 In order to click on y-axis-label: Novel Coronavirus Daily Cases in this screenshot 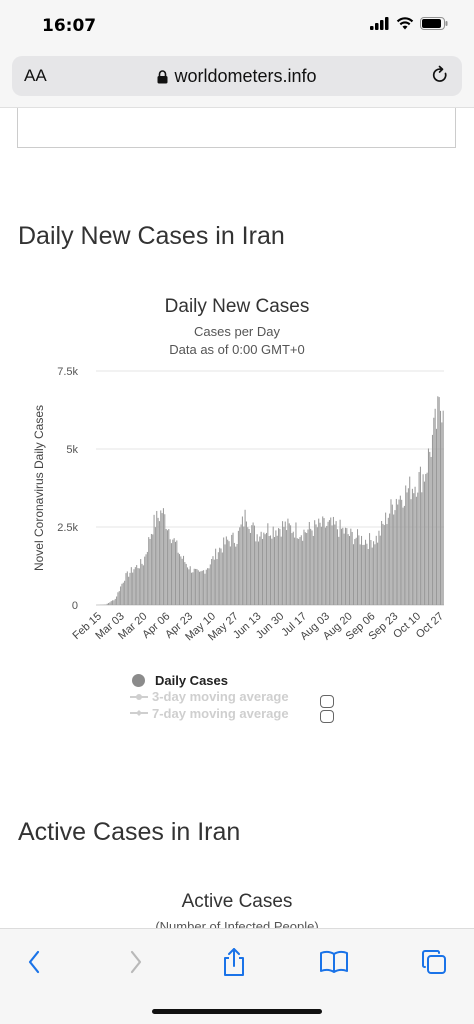, I will do `click(39, 488)`.